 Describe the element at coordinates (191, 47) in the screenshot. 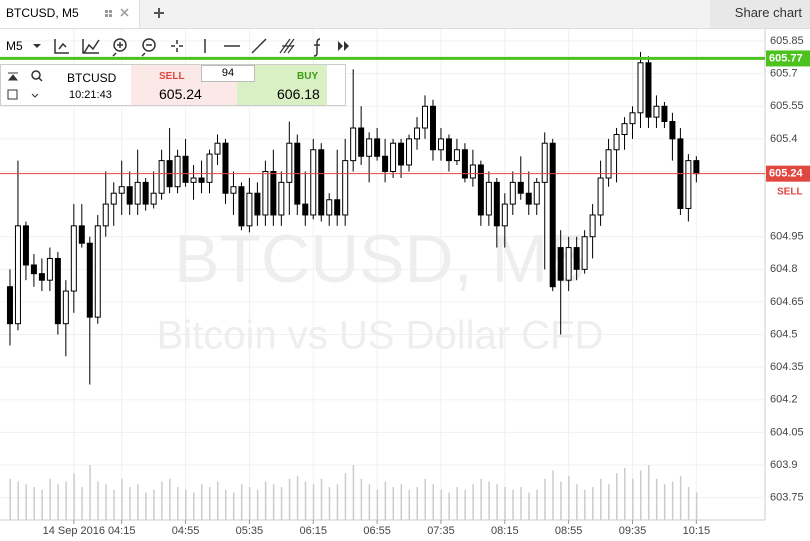

I see `tool-icons` at that location.